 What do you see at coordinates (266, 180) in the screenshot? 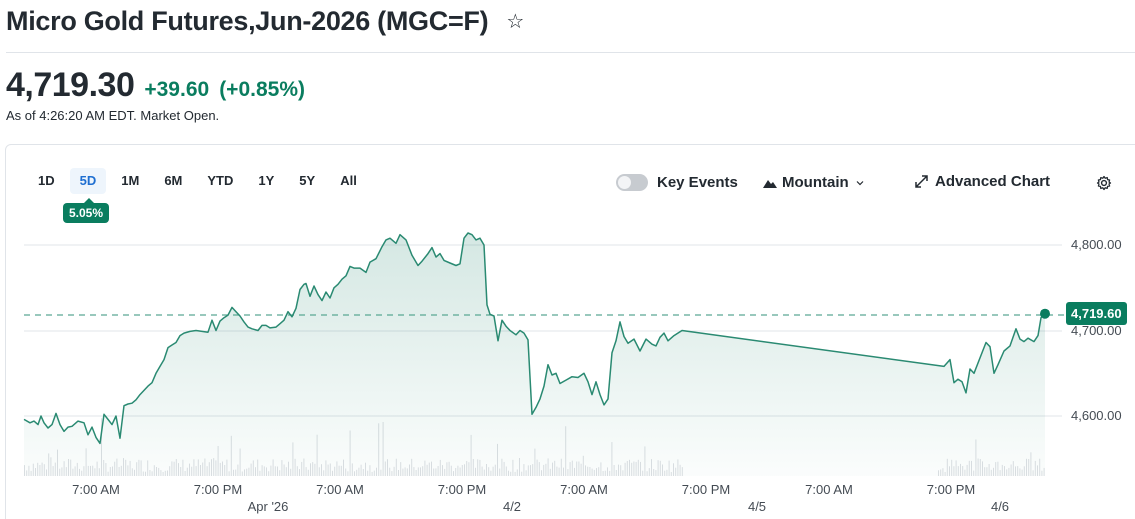
I see `tab-1y: 1Y` at bounding box center [266, 180].